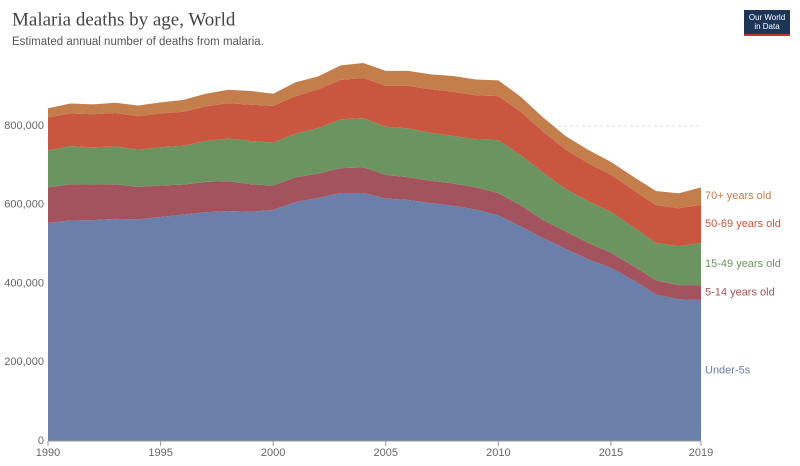 The image size is (800, 466). What do you see at coordinates (767, 35) in the screenshot?
I see `logo-bar` at bounding box center [767, 35].